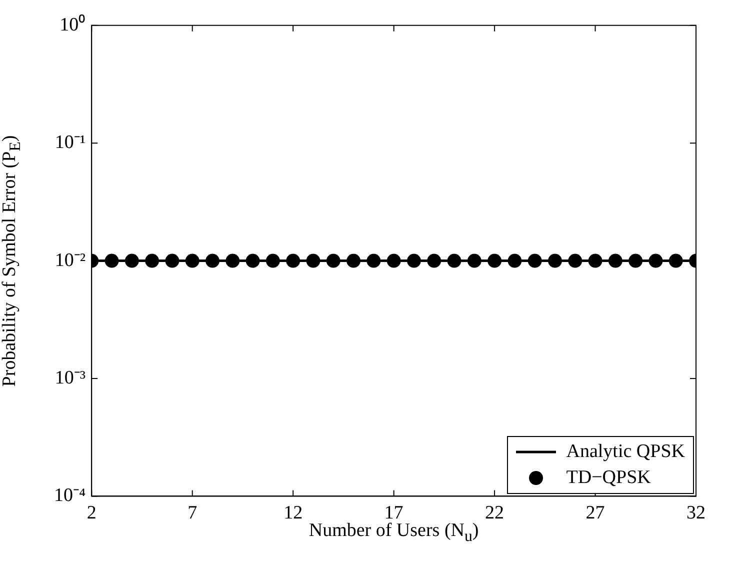 This screenshot has height=573, width=730. I want to click on x-tick-label: 32, so click(696, 513).